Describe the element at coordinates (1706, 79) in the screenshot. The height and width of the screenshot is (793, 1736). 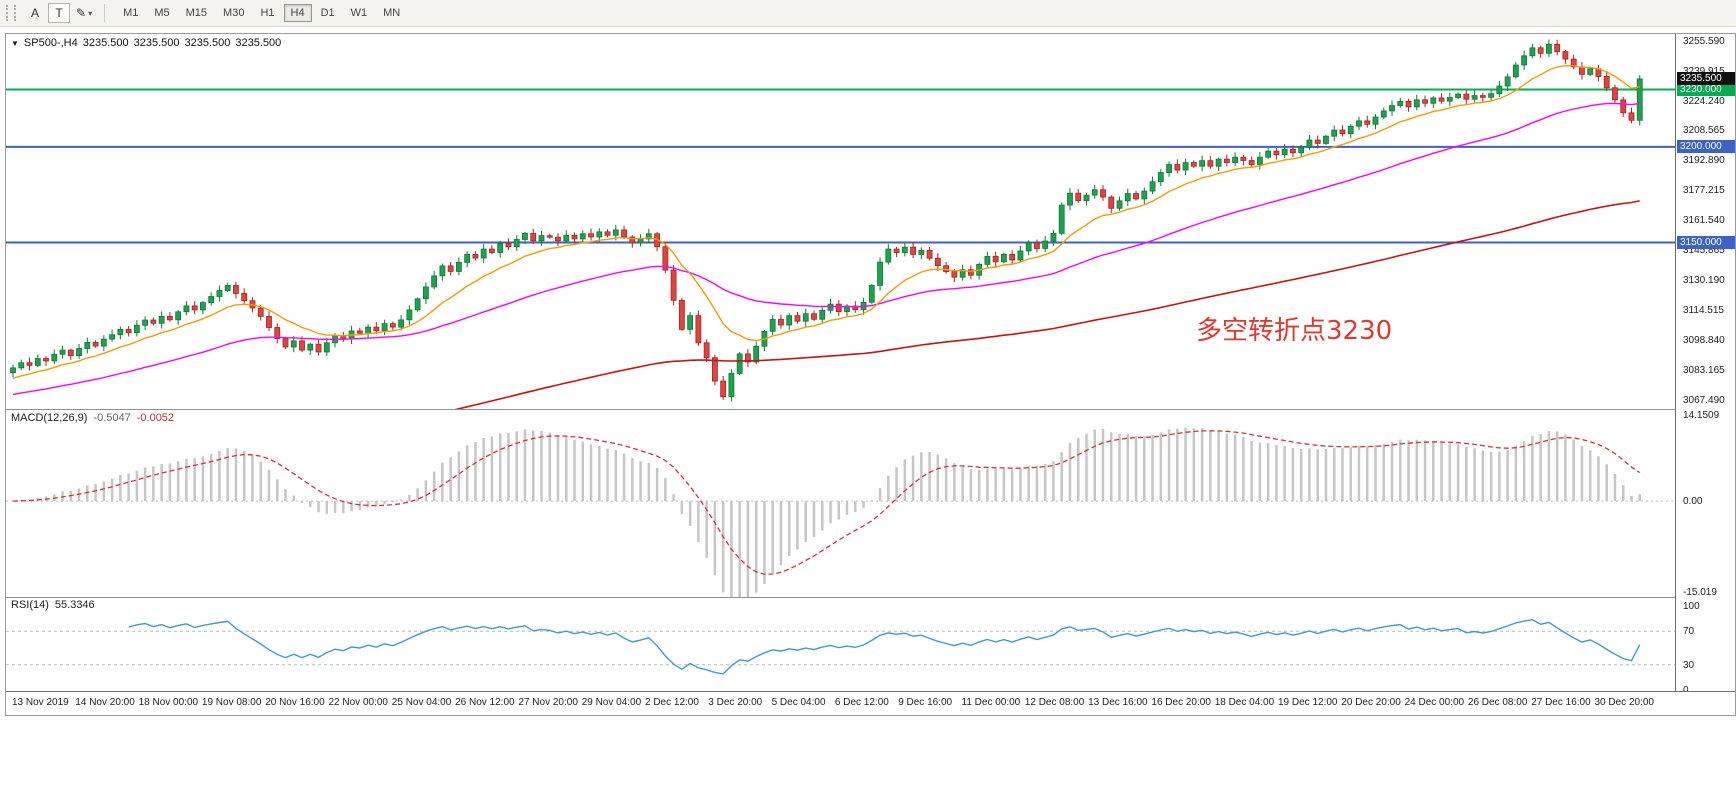
I see `current-price-tag: 3235.500` at that location.